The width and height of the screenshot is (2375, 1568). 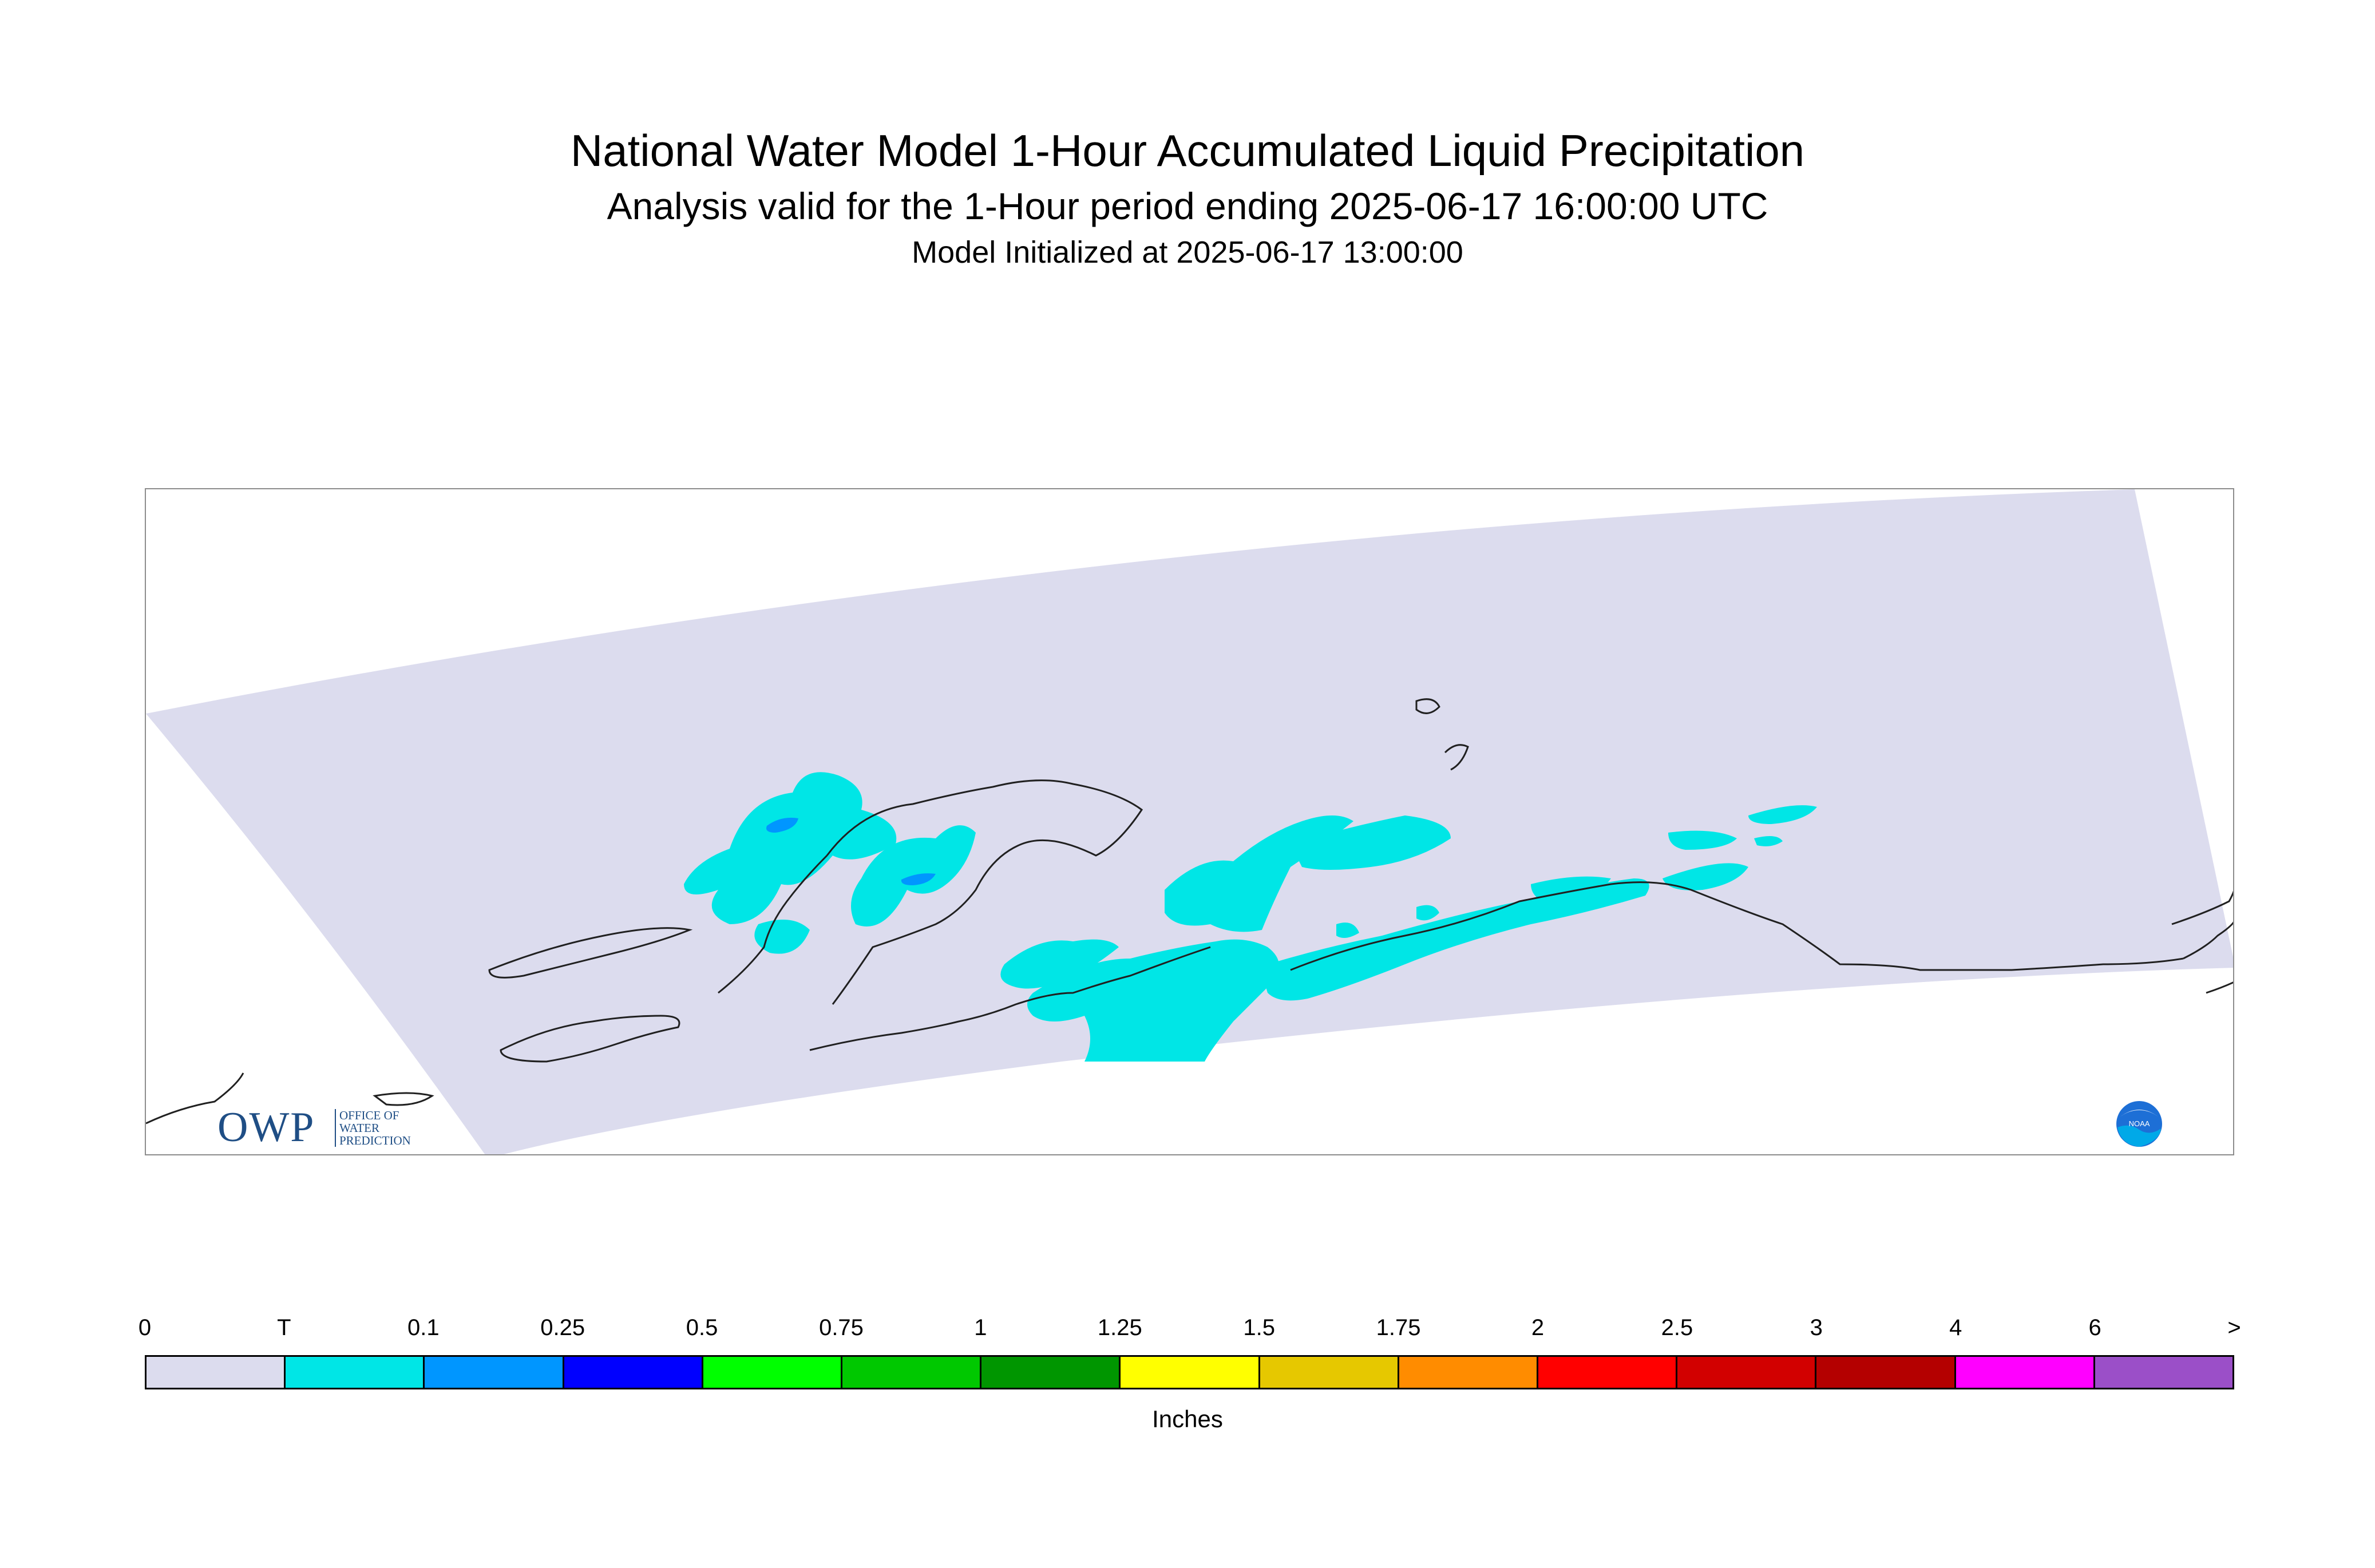 What do you see at coordinates (424, 1327) in the screenshot?
I see `legend-tick-2: 0.1` at bounding box center [424, 1327].